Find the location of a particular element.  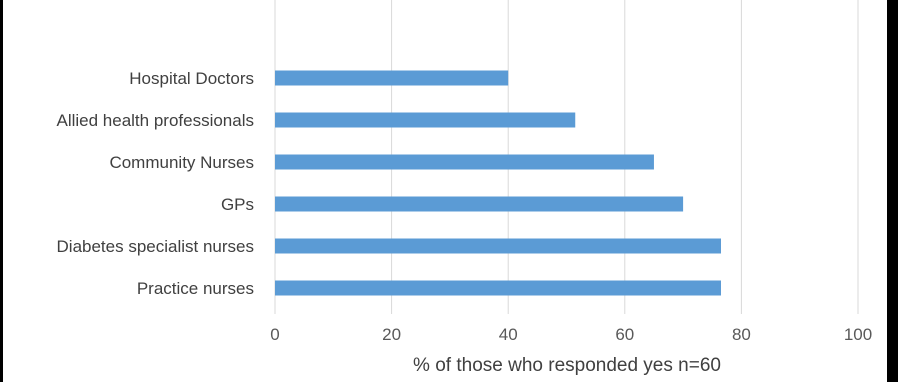

category-label-community-nurses: Community Nurses is located at coordinates (181, 162).